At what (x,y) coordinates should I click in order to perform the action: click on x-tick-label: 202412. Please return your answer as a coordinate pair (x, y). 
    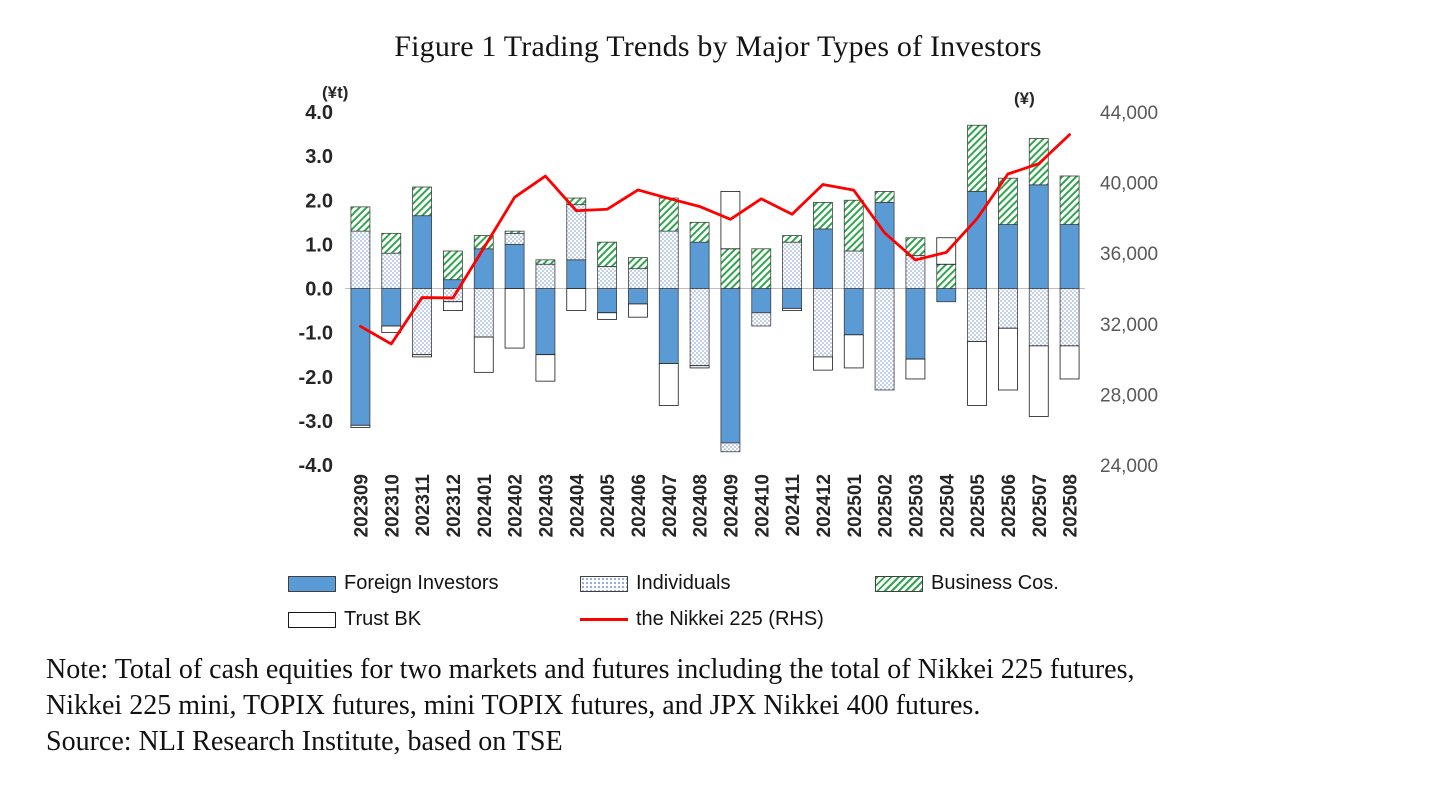
    Looking at the image, I should click on (824, 505).